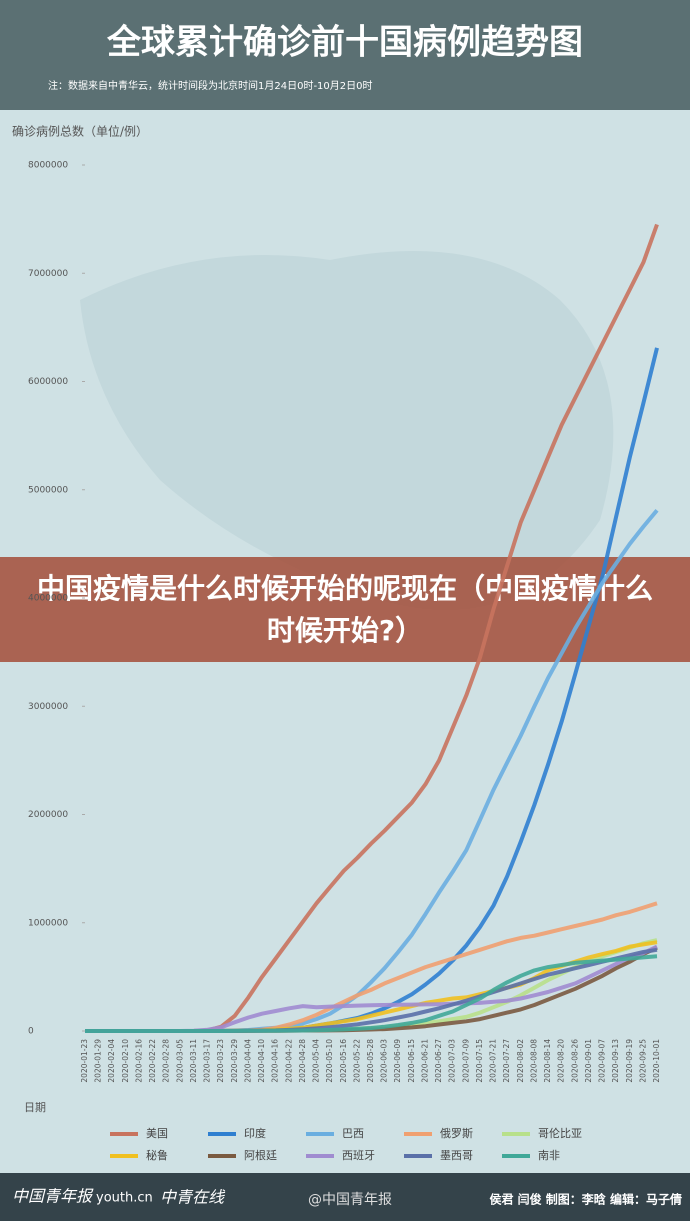  I want to click on legend-label: 巴西, so click(353, 1133).